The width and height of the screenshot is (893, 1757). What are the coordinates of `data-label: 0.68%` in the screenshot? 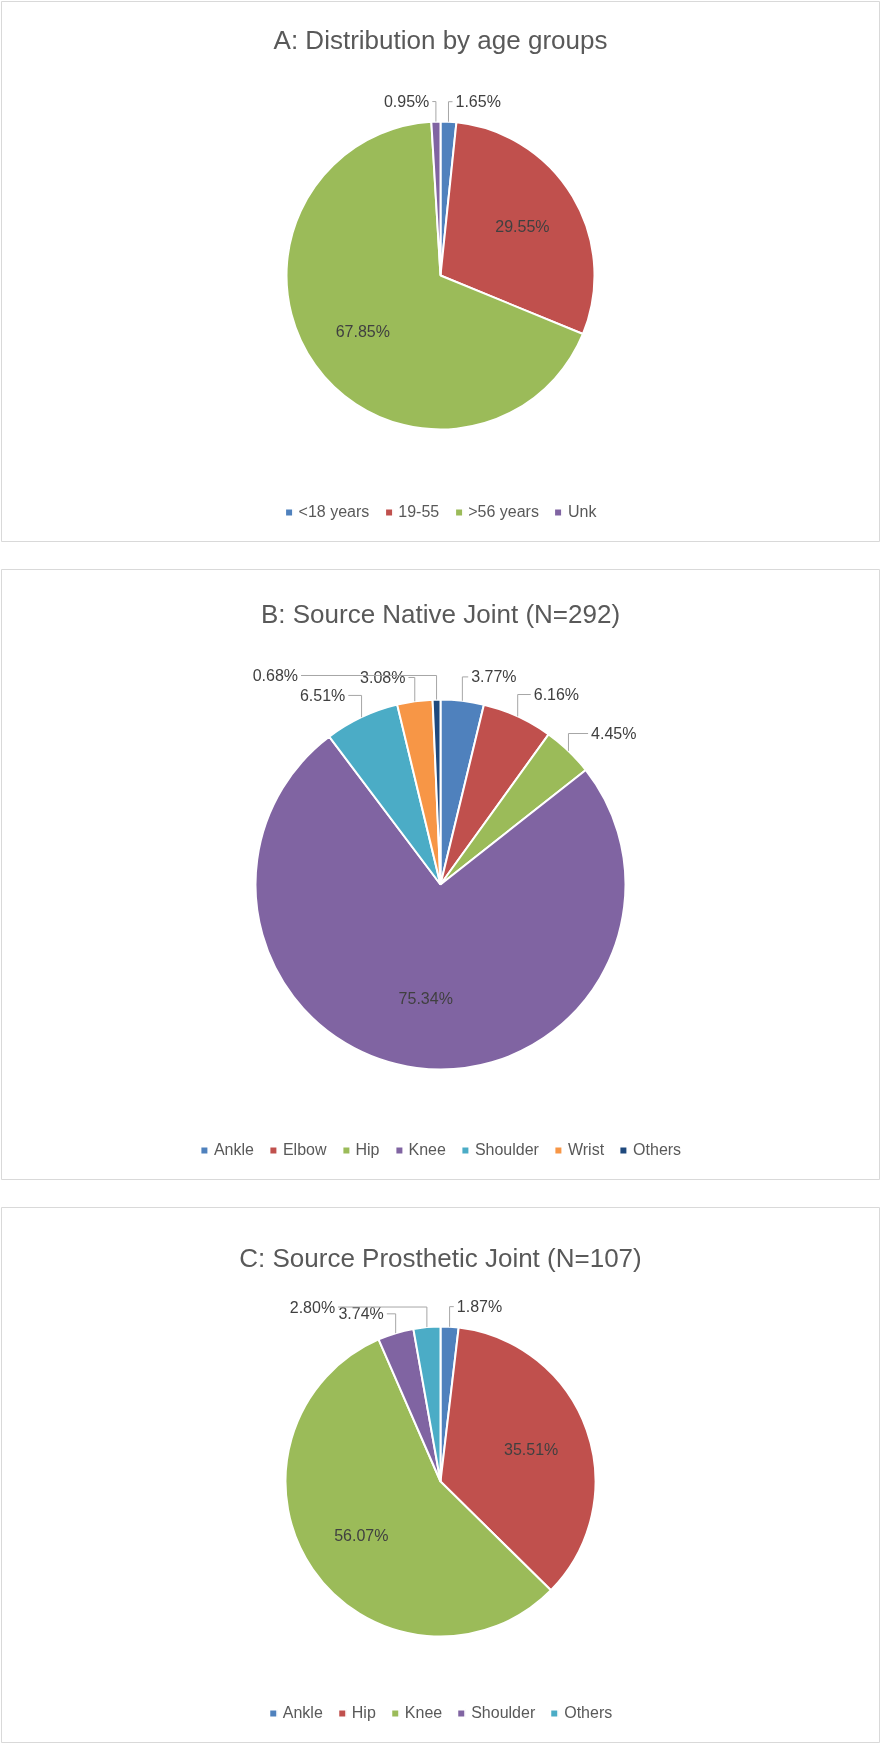 It's located at (275, 675).